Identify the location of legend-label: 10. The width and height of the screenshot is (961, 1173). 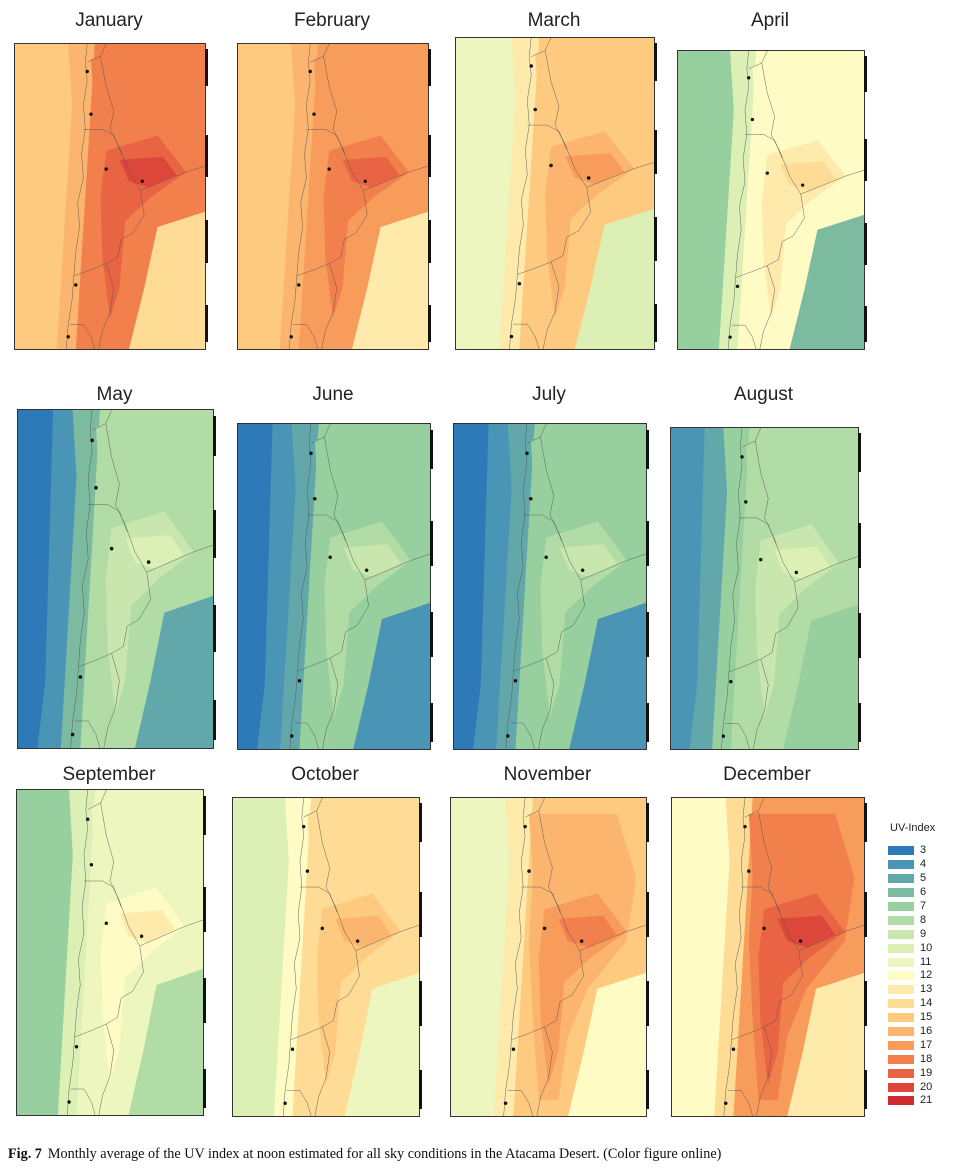
(926, 947).